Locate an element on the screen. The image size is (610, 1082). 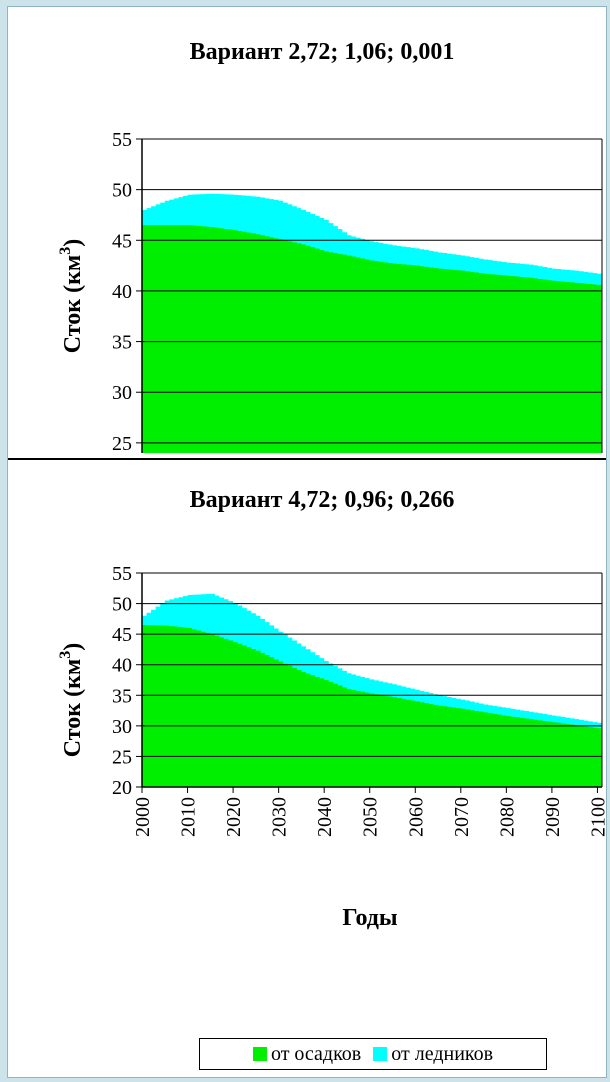
x-tick-label: 2100 is located at coordinates (596, 817).